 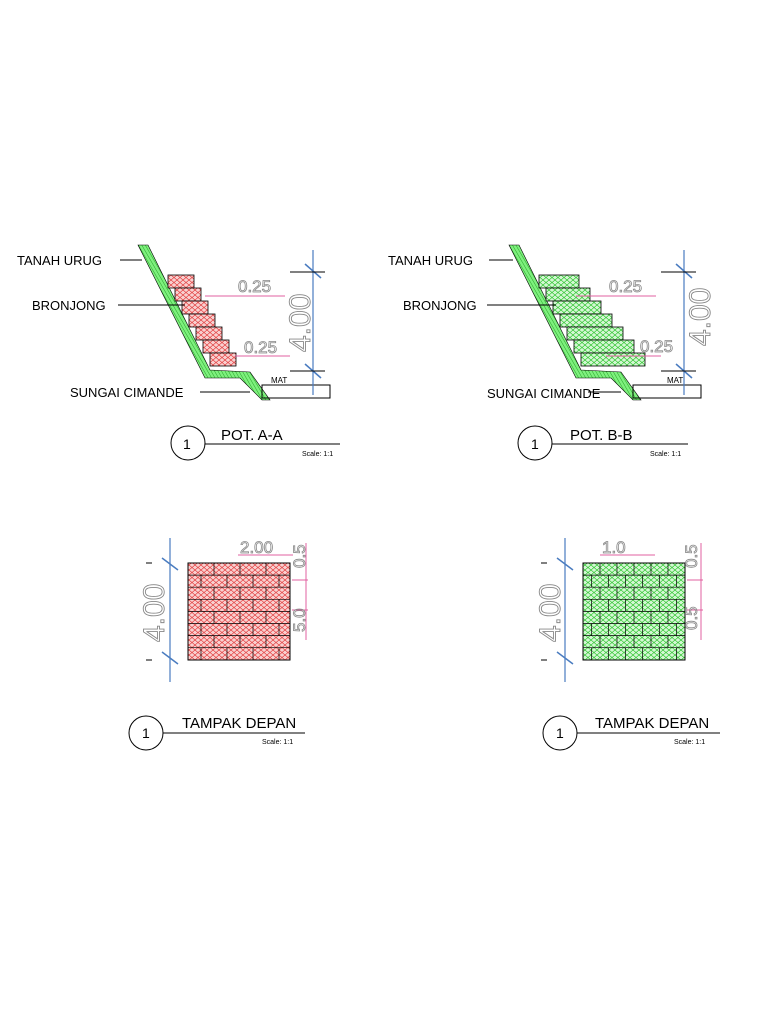 I want to click on dimension: 2.00, so click(x=256, y=547).